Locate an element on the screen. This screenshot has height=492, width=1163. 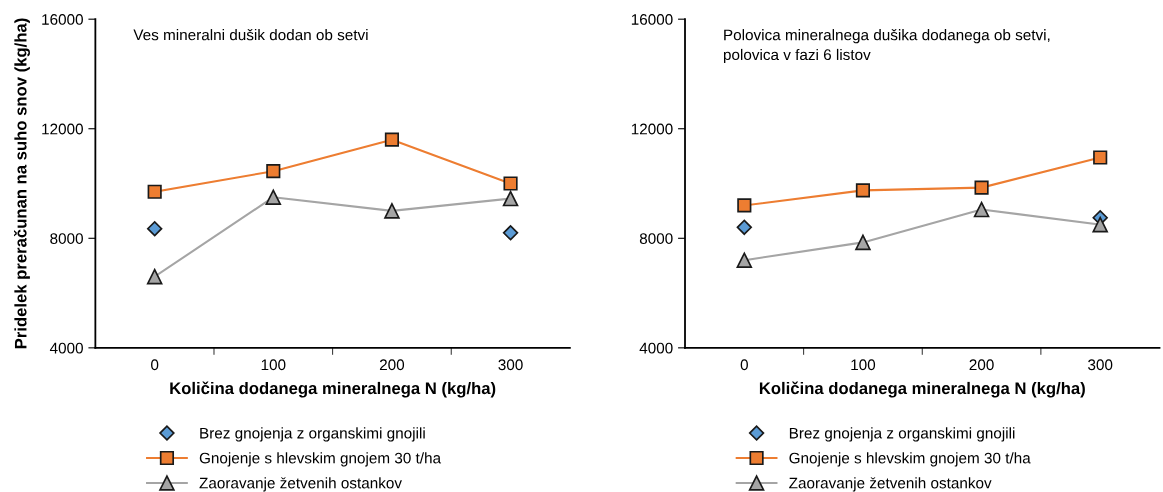
text: Ves mineralni dušik dodan ob setvi is located at coordinates (250, 35).